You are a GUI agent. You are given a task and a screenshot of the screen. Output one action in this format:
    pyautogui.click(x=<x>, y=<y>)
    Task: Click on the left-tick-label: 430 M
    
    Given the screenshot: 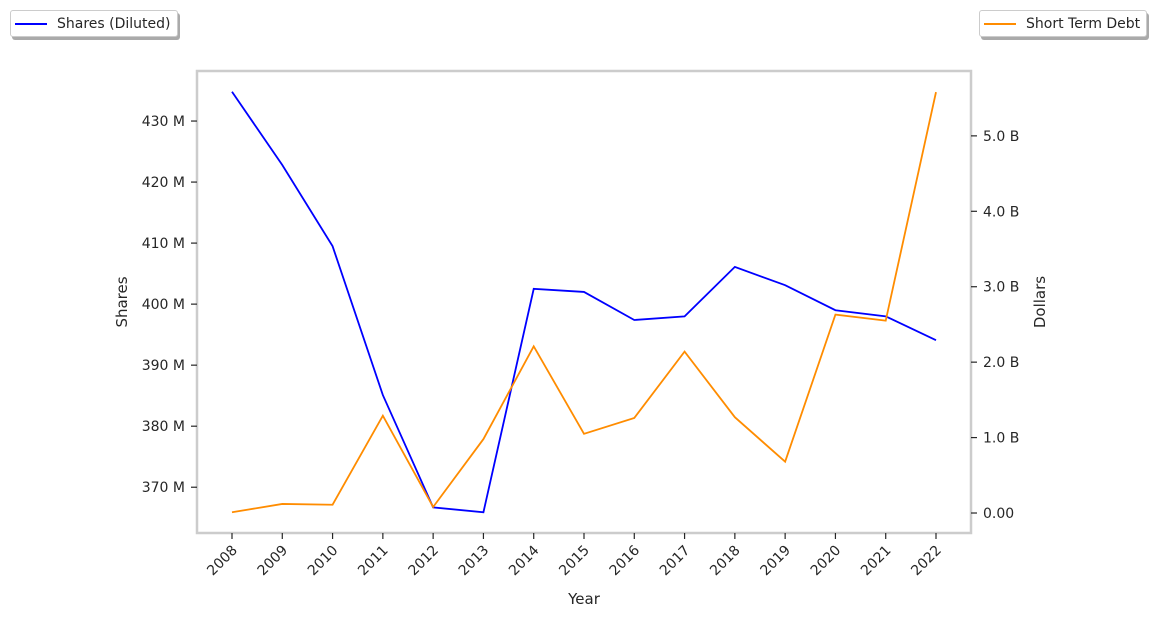 What is the action you would take?
    pyautogui.click(x=163, y=122)
    